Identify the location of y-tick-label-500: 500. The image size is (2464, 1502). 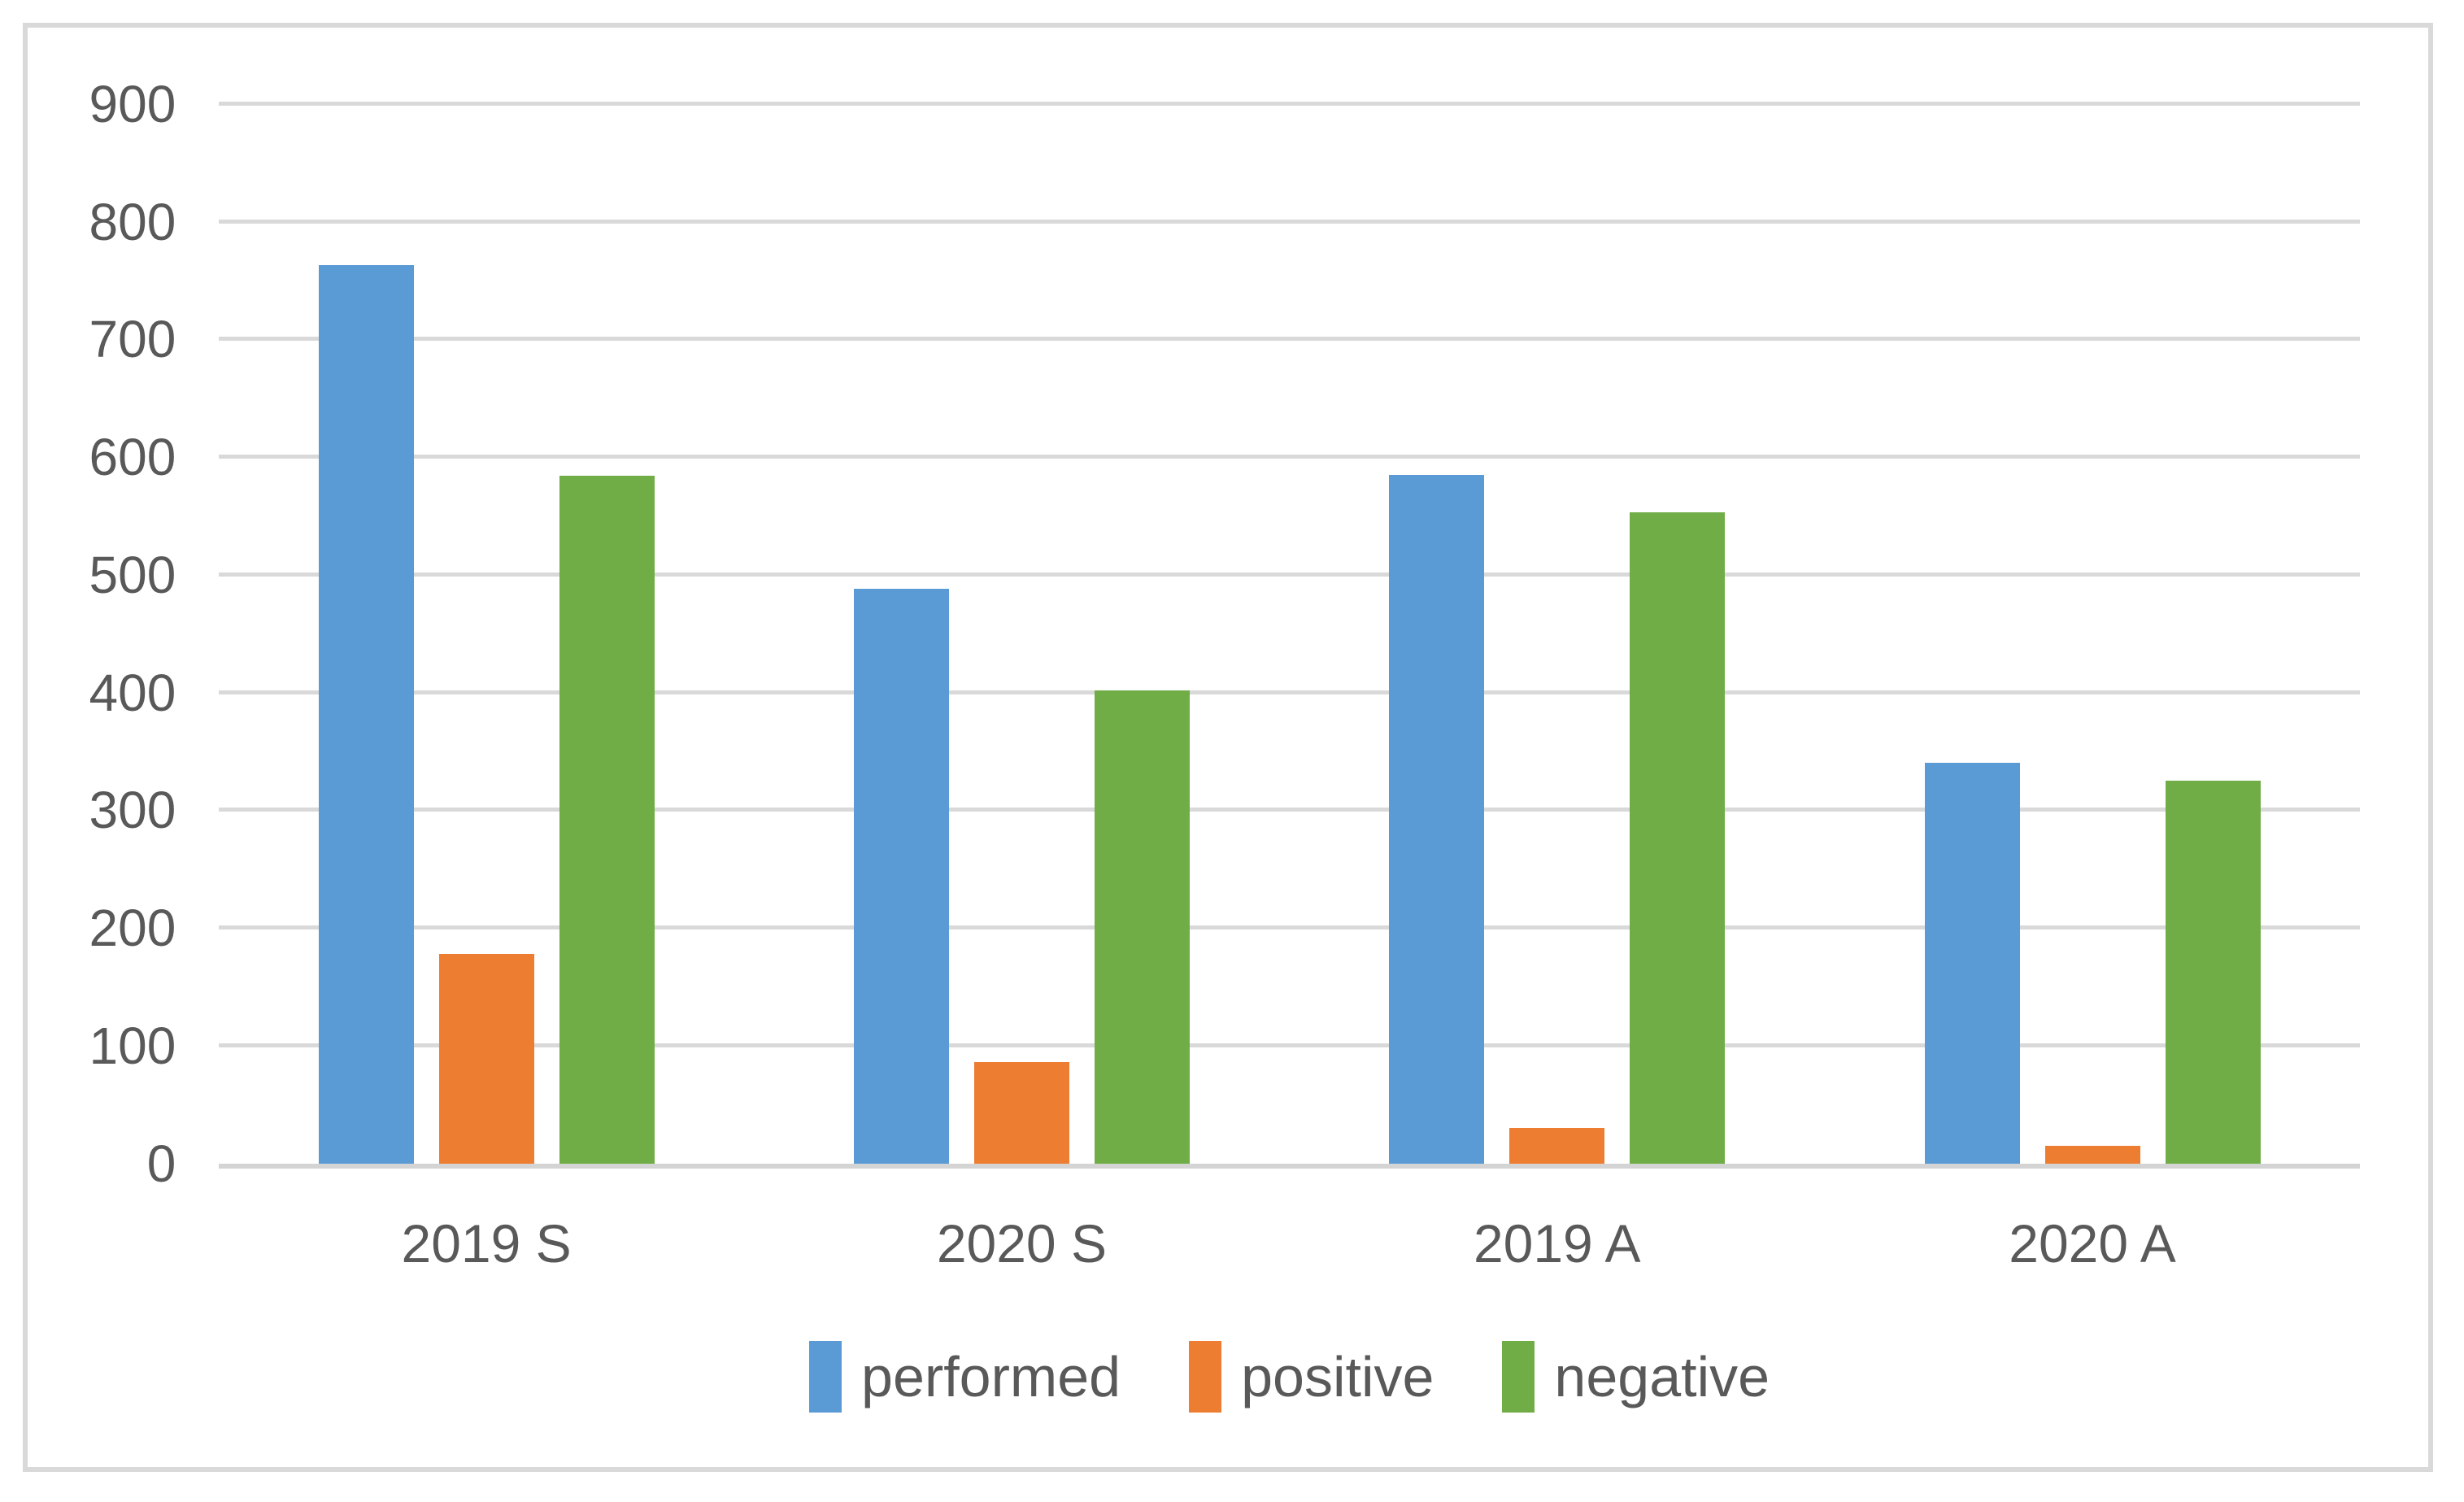
(132, 574).